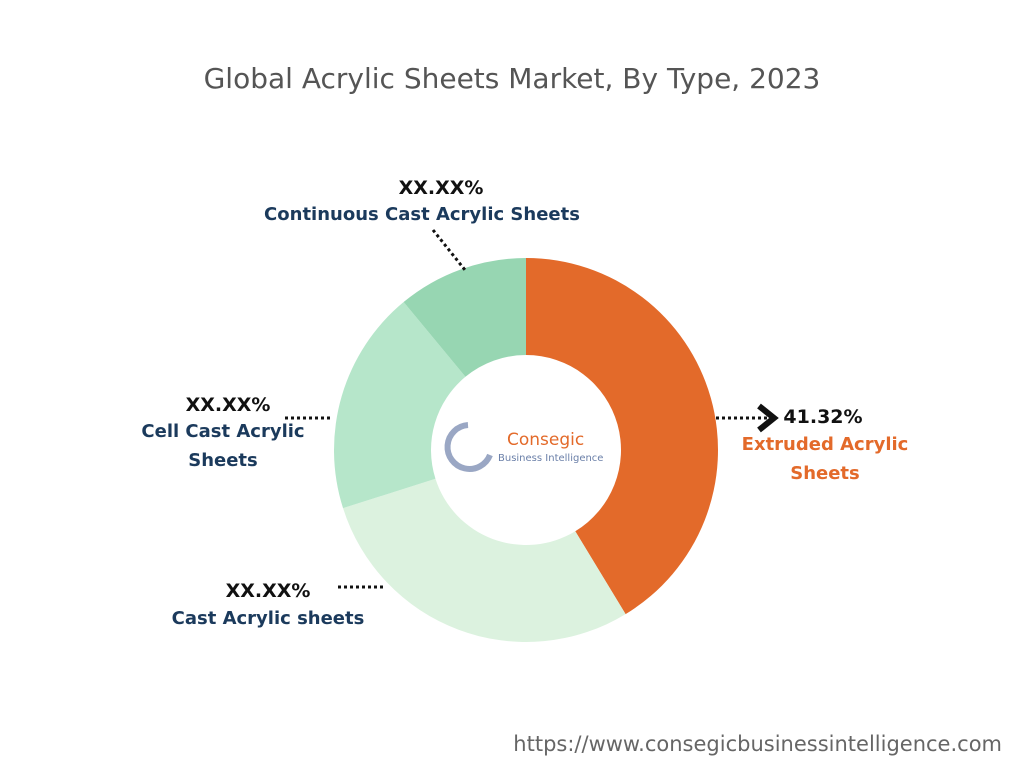 Image resolution: width=1024 pixels, height=768 pixels. What do you see at coordinates (449, 250) in the screenshot?
I see `leader-line` at bounding box center [449, 250].